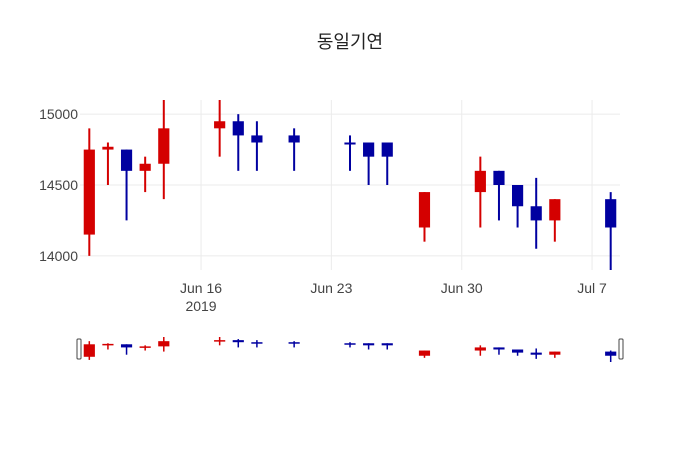  Describe the element at coordinates (592, 288) in the screenshot. I see `x-tick-label: Jul 7` at that location.